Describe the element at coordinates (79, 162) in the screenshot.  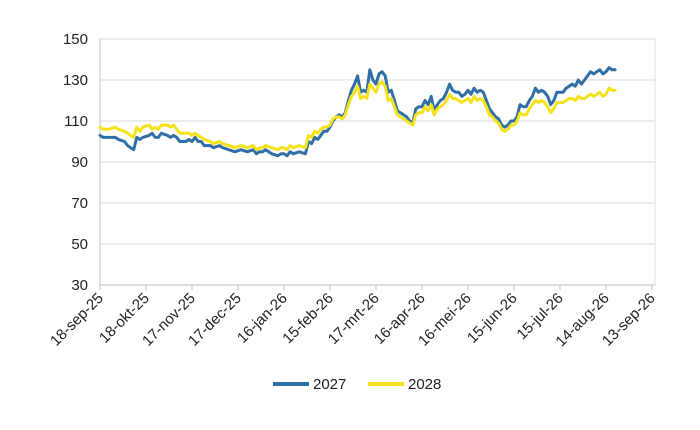
I see `y-tick-label: 90` at that location.